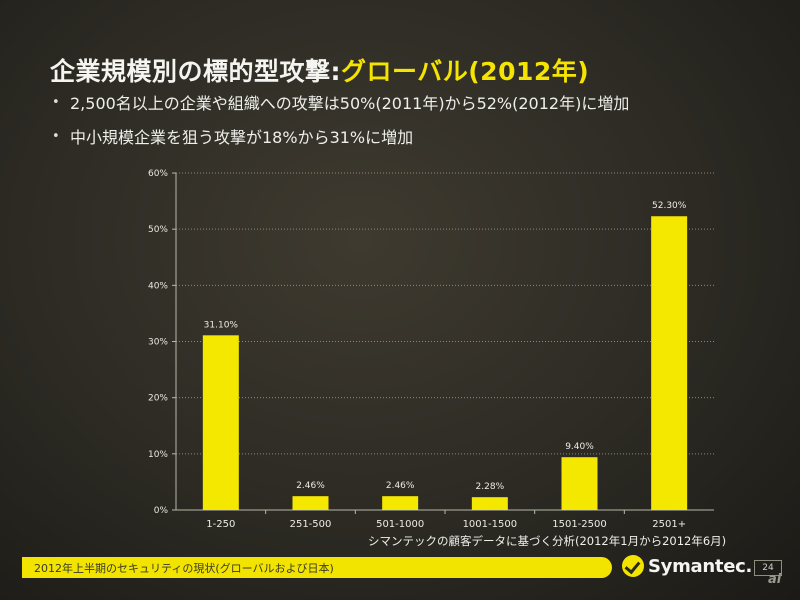  What do you see at coordinates (158, 399) in the screenshot?
I see `y-tick-label: 20%` at bounding box center [158, 399].